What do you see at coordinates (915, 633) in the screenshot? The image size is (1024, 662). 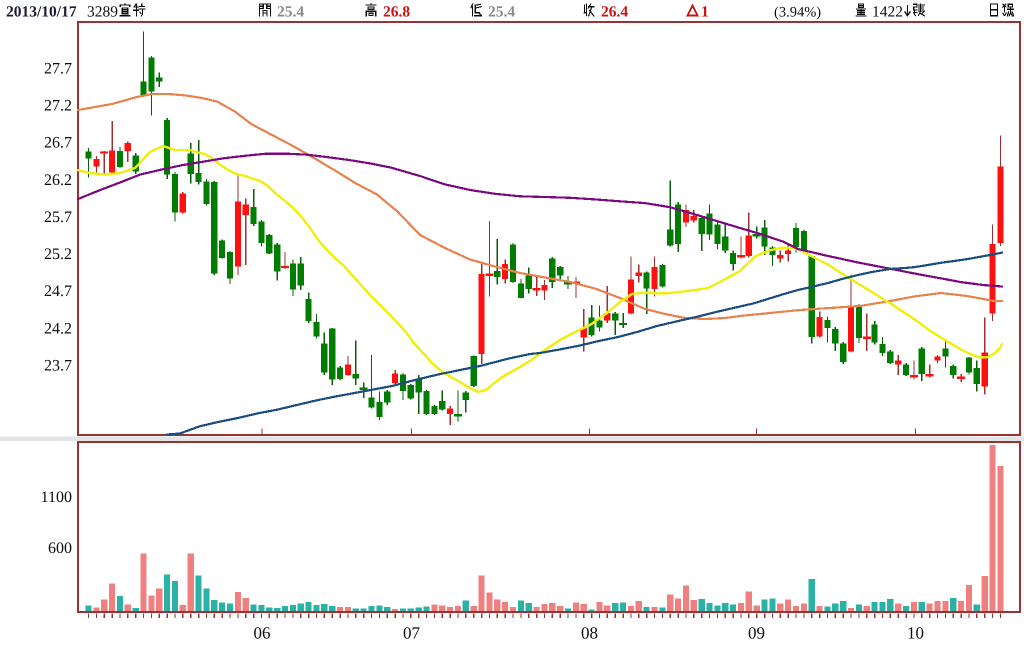 I see `svg-text: 10` at bounding box center [915, 633].